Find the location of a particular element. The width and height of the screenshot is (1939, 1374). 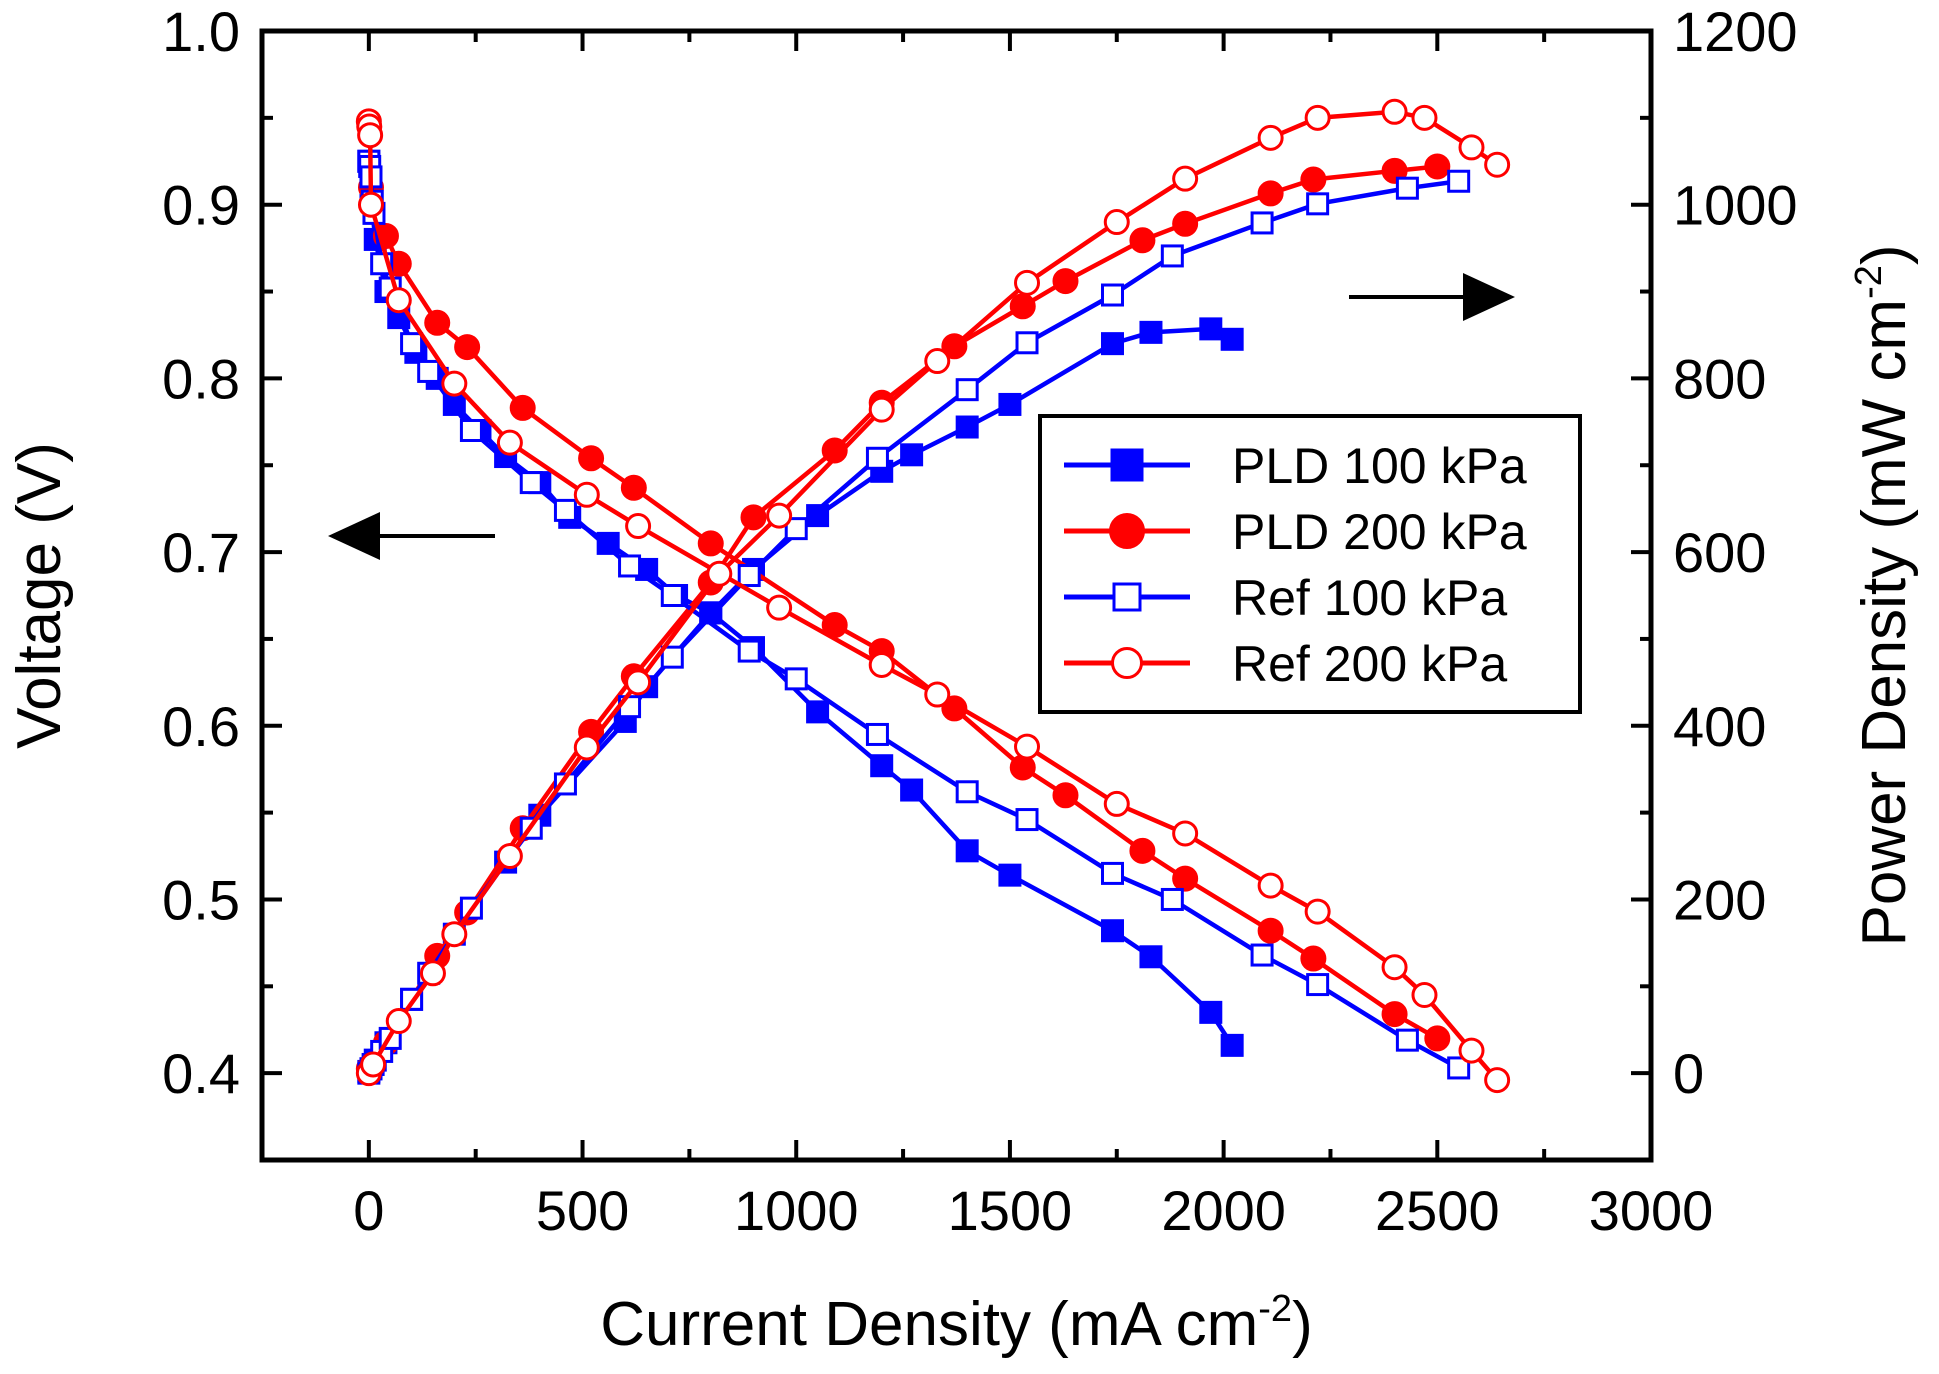

y-left-tick-label: 0.9 is located at coordinates (201, 205).